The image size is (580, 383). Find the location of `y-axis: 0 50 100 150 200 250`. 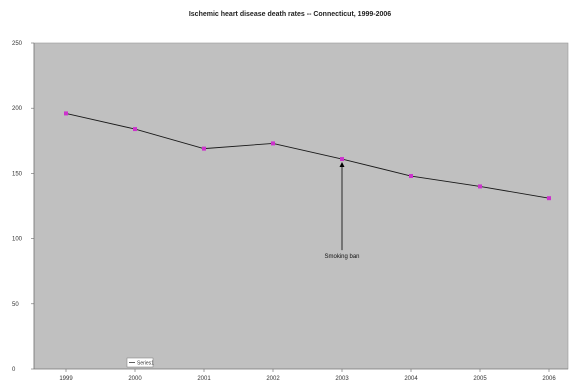

y-axis: 0 50 100 150 200 250 is located at coordinates (23, 207).